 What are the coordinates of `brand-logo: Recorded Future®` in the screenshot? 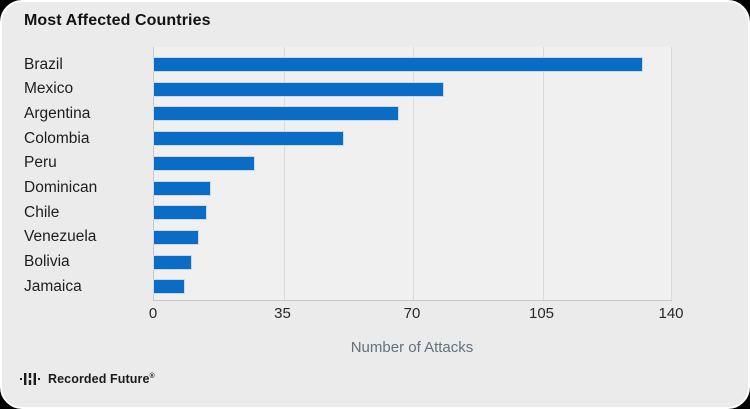 It's located at (87, 379).